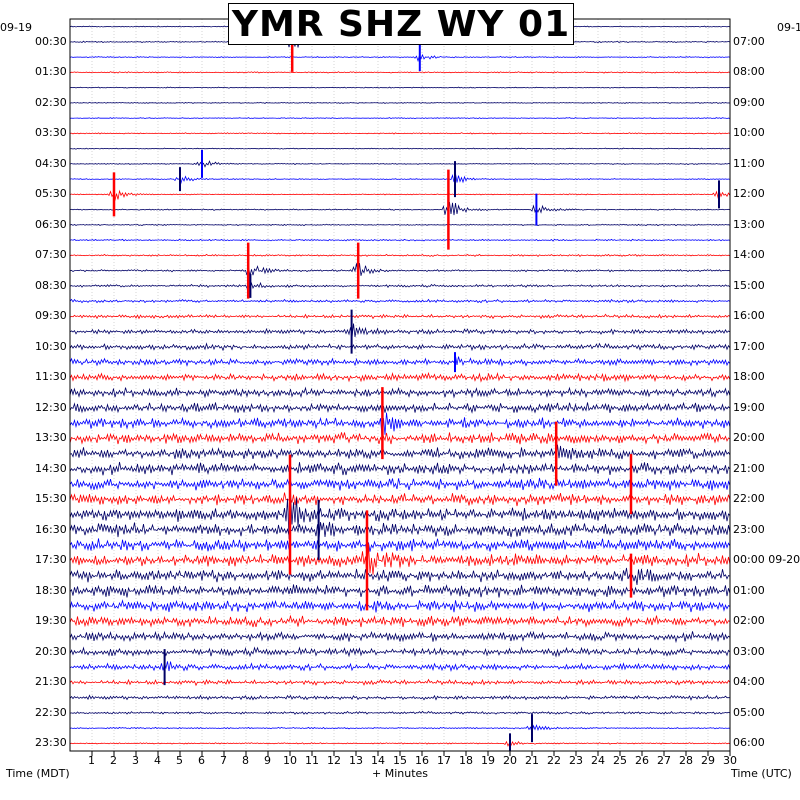 Image resolution: width=800 pixels, height=800 pixels. I want to click on right-date-label: 09-1, so click(788, 27).